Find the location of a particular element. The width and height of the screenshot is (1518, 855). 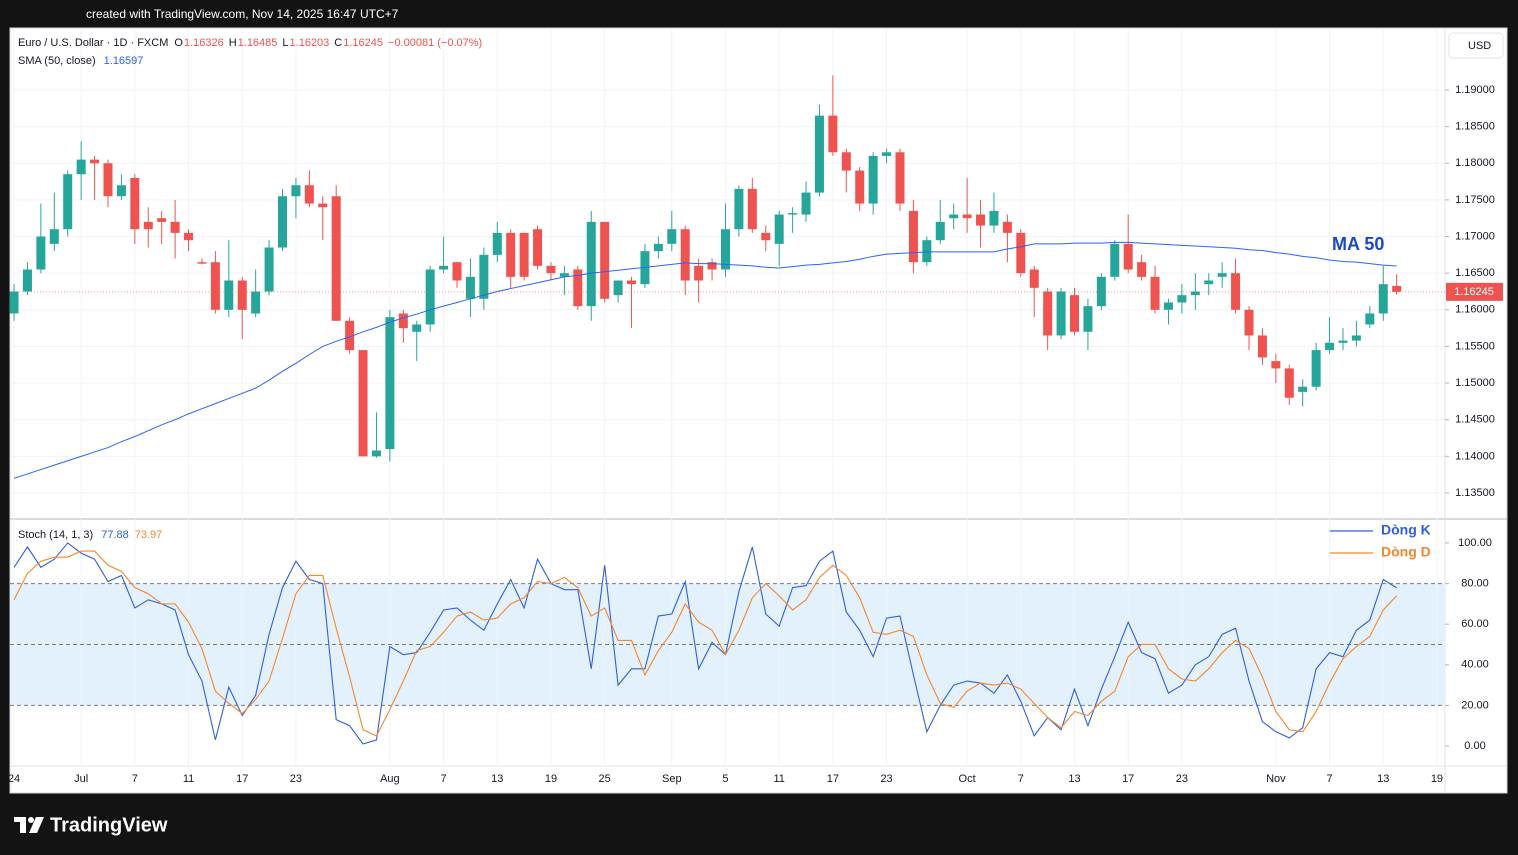

y-tick-label: 60.00 is located at coordinates (1475, 624).